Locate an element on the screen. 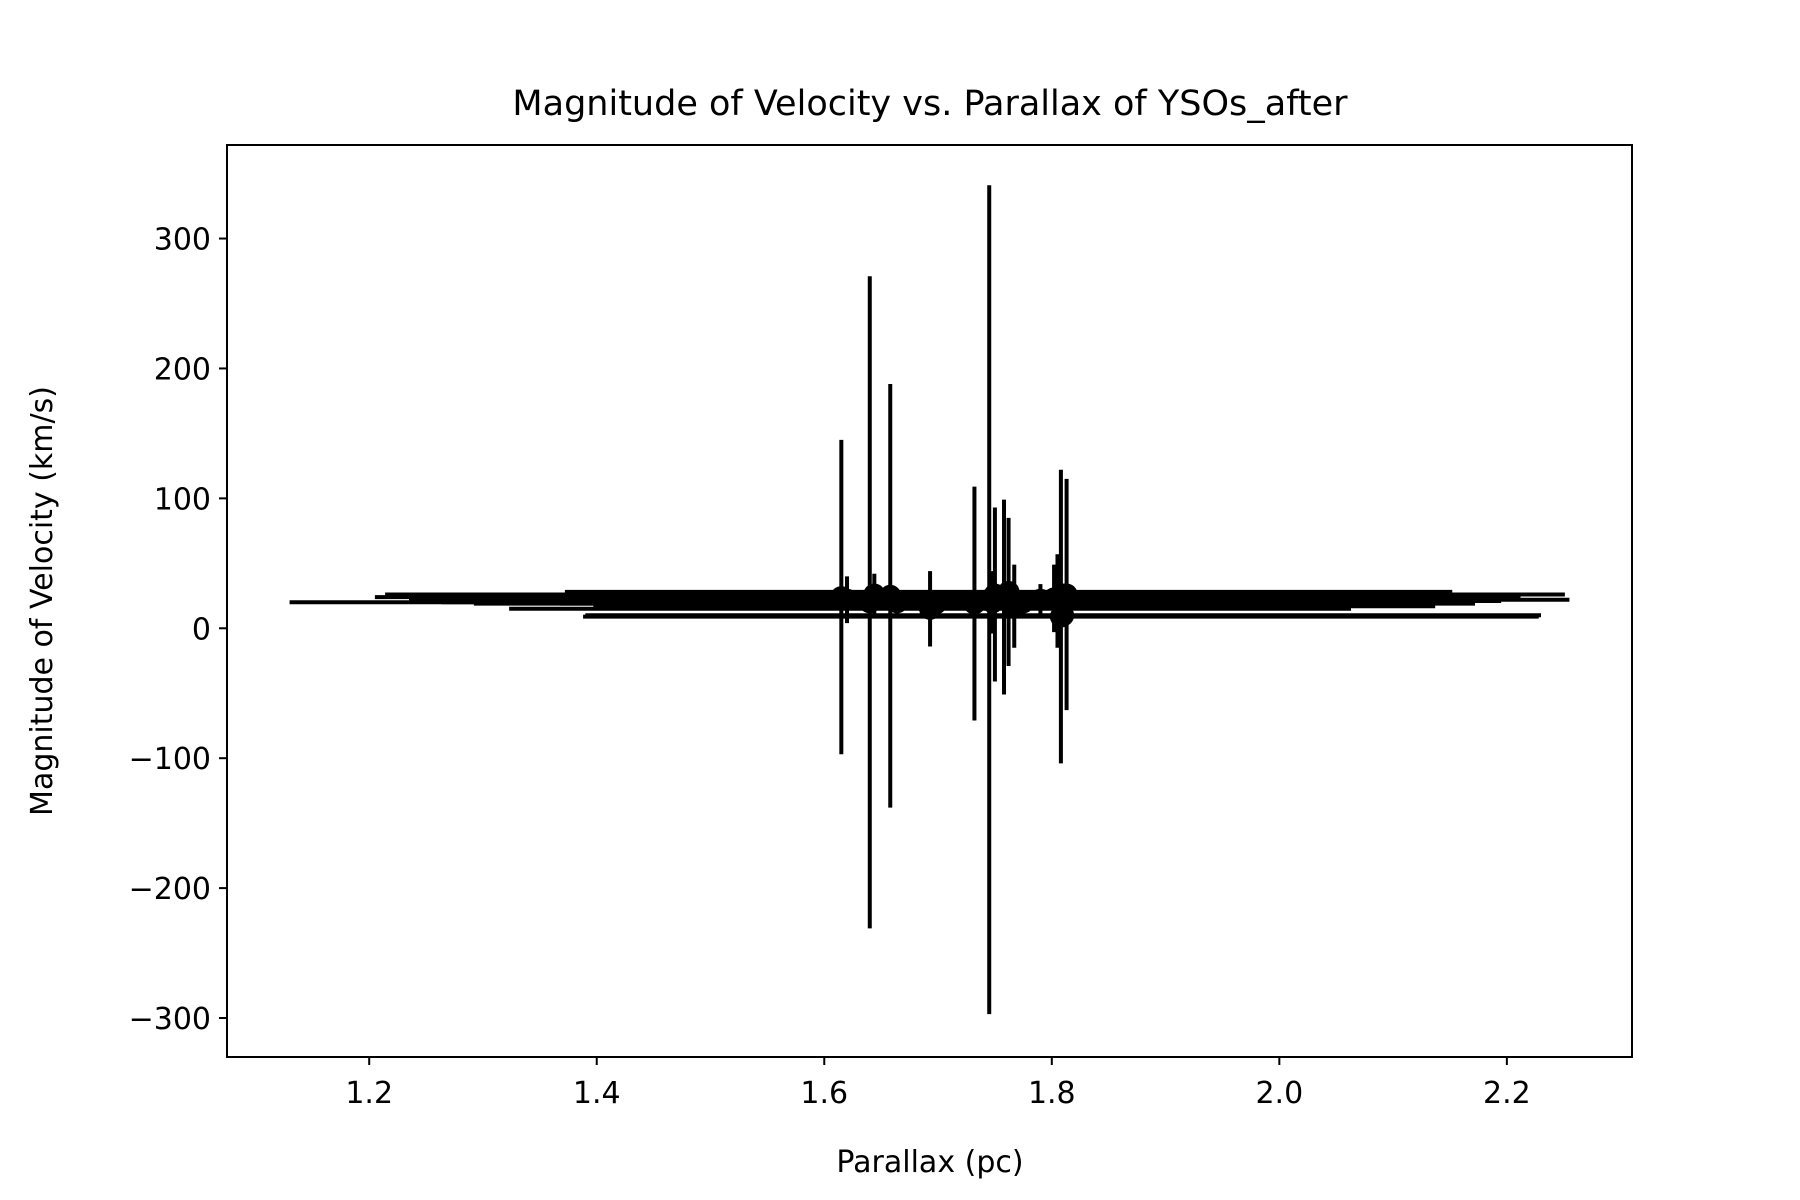 This screenshot has width=1800, height=1200. y-tick-label-4: 100 is located at coordinates (182, 499).